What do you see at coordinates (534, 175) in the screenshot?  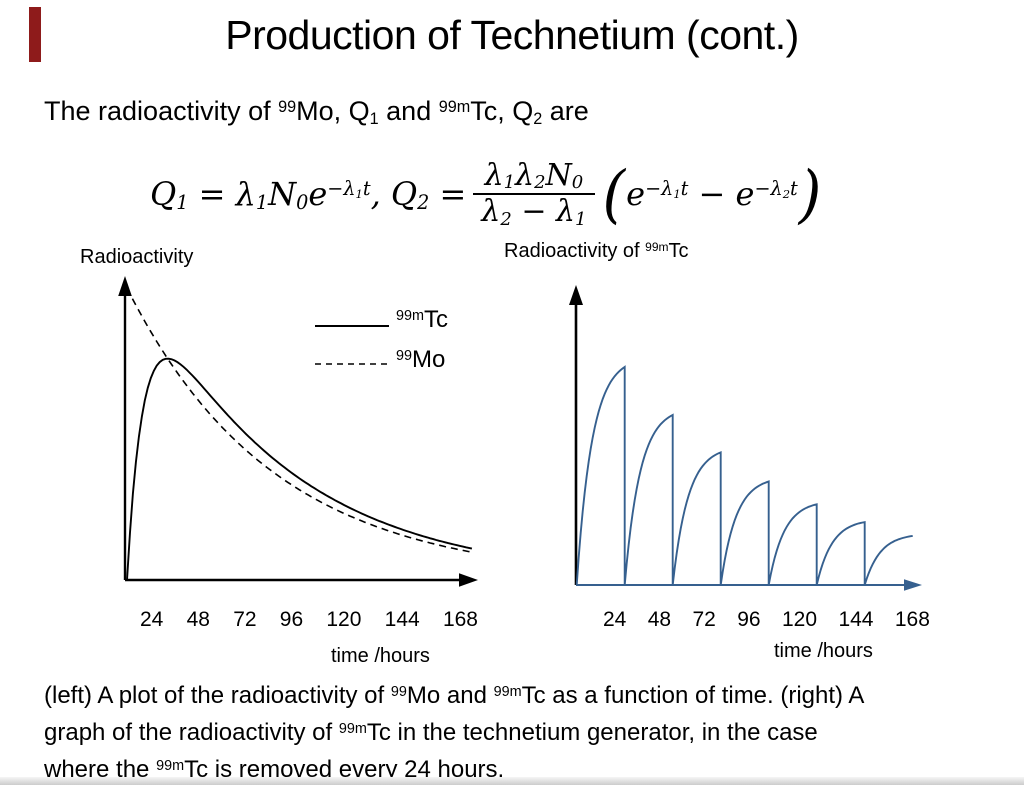 I see `fraction-numerator: λ1λ2N0` at bounding box center [534, 175].